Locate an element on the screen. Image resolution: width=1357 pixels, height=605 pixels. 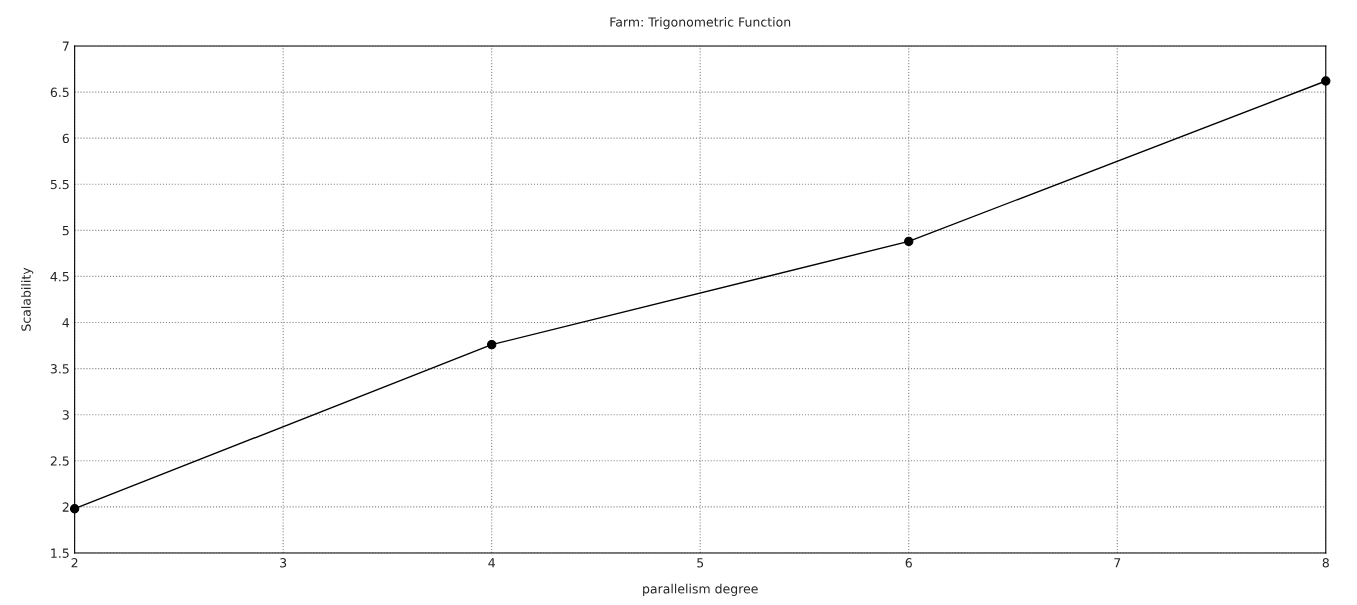
y-tick-label: 3.5 is located at coordinates (59, 369).